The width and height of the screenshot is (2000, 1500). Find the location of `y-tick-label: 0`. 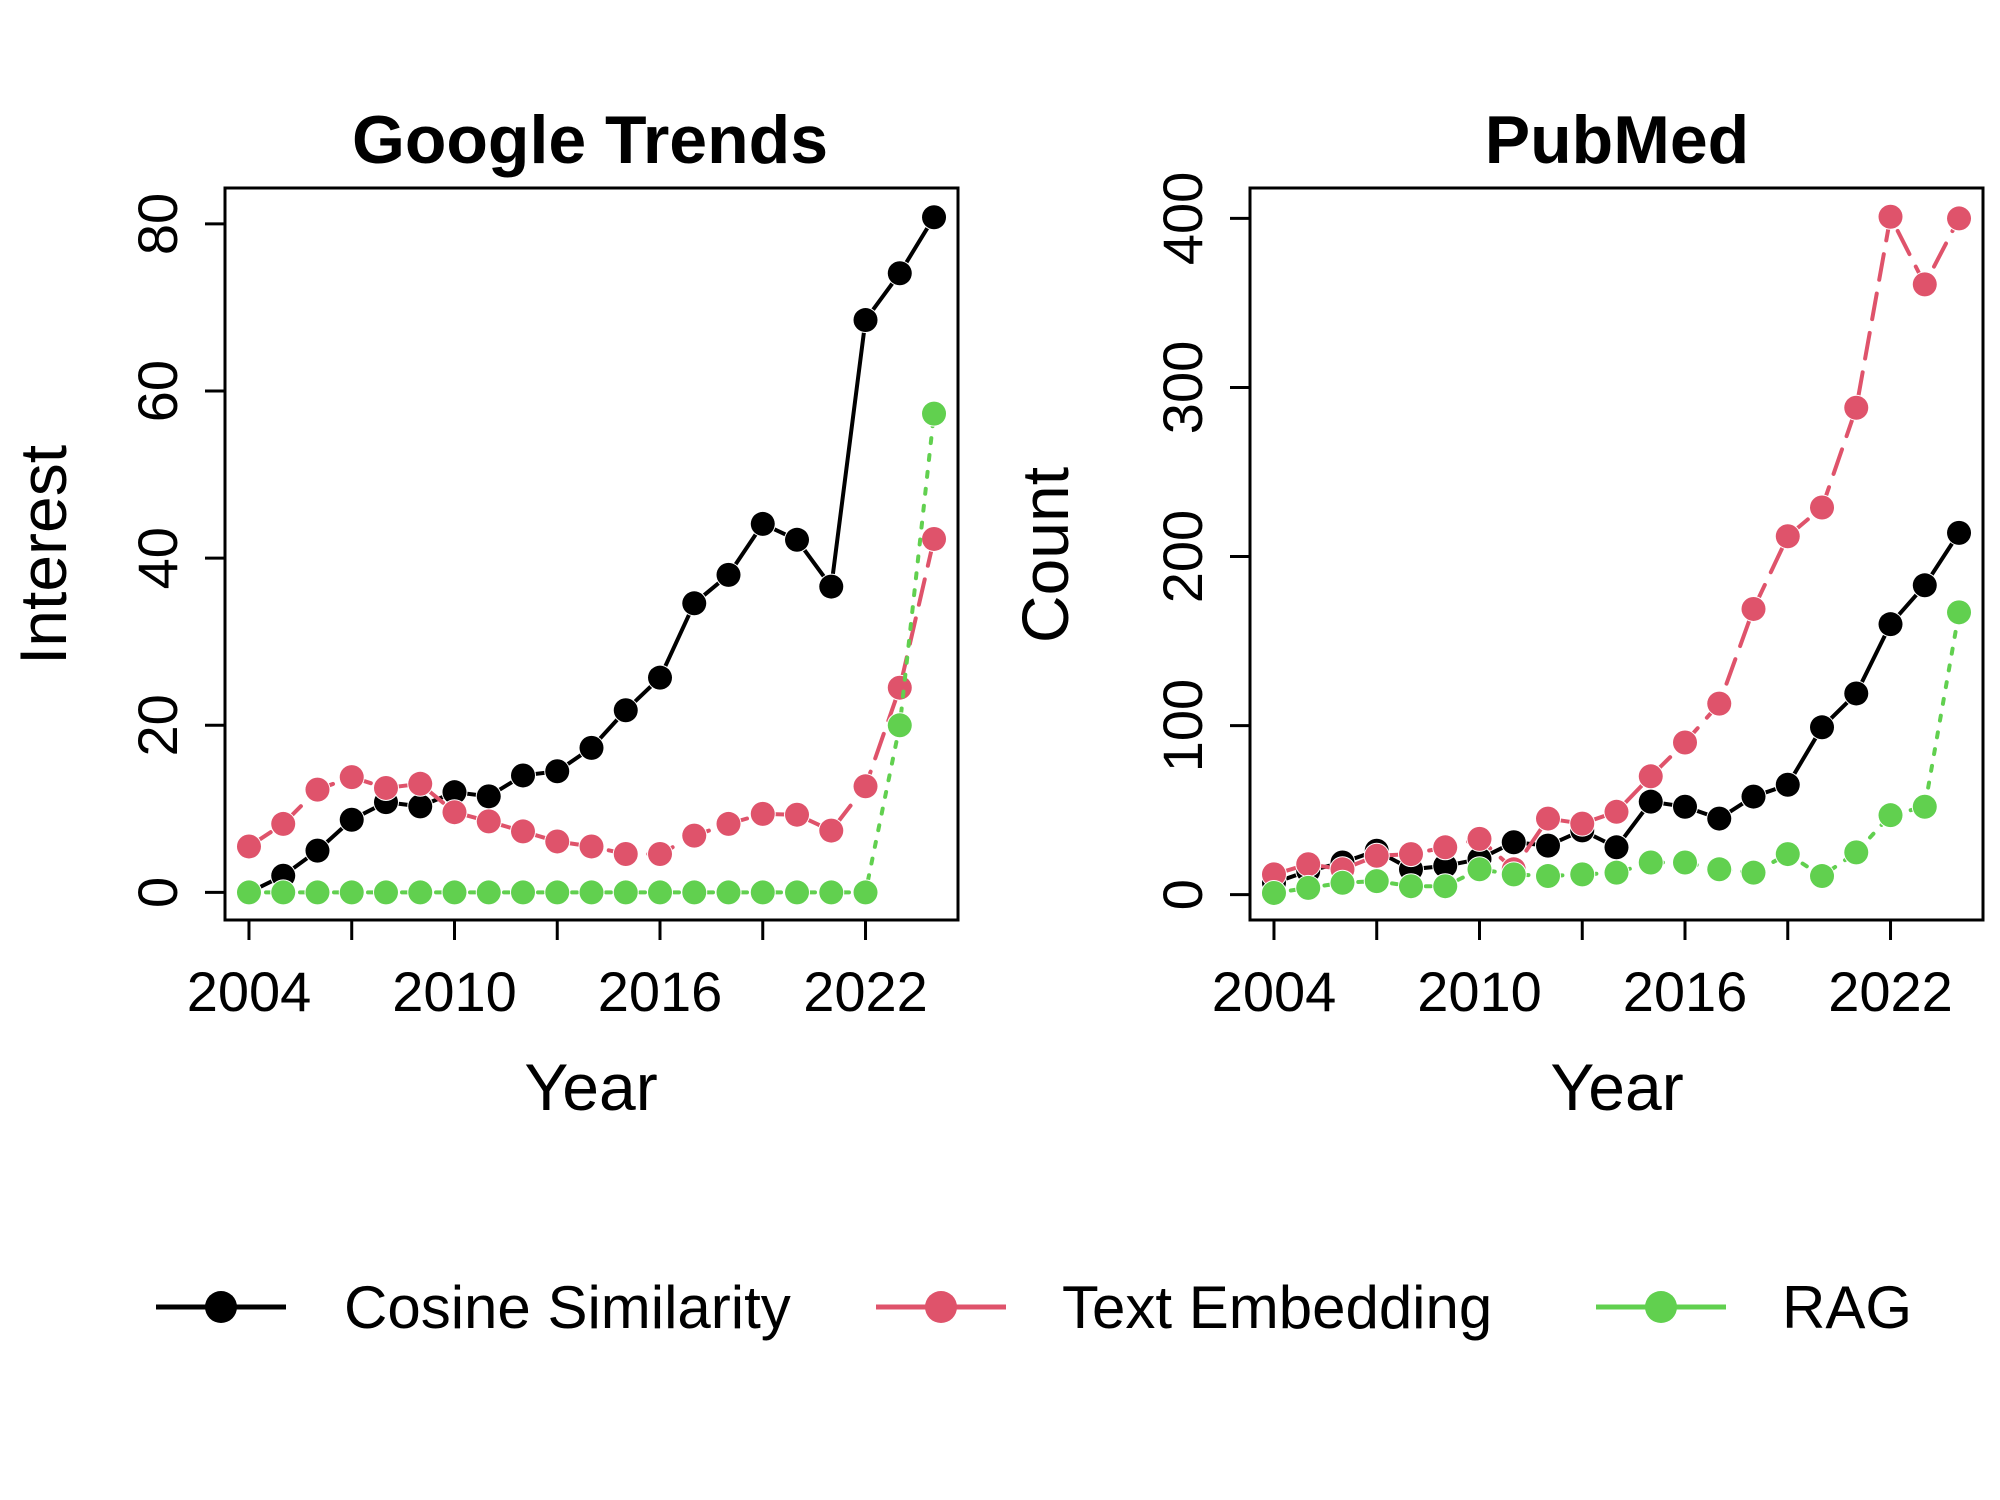

y-tick-label: 0 is located at coordinates (1182, 894).